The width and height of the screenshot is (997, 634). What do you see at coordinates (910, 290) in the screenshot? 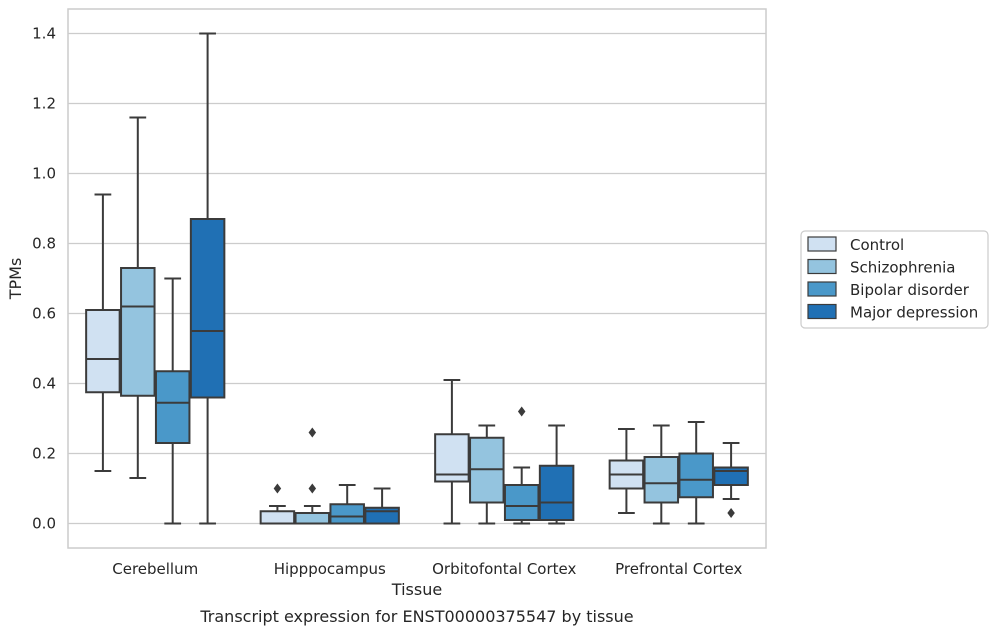
I see `legend-label: Bipolar disorder` at bounding box center [910, 290].